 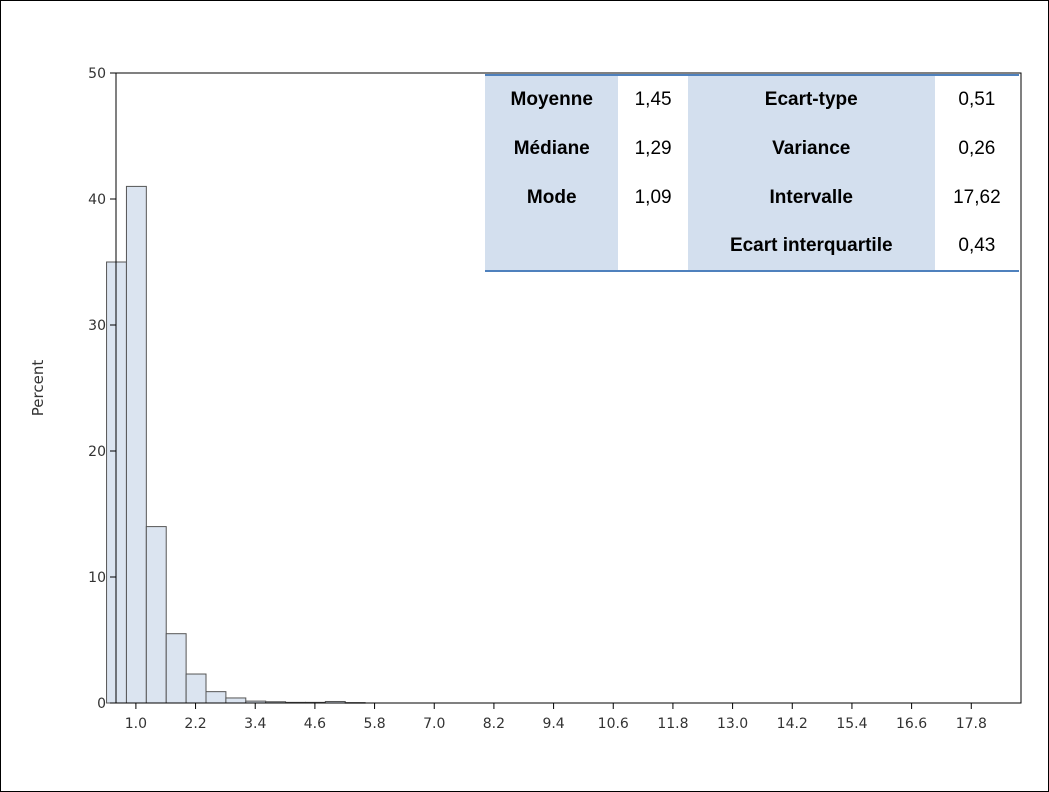 I want to click on x-tick-label: 7.0, so click(x=434, y=724).